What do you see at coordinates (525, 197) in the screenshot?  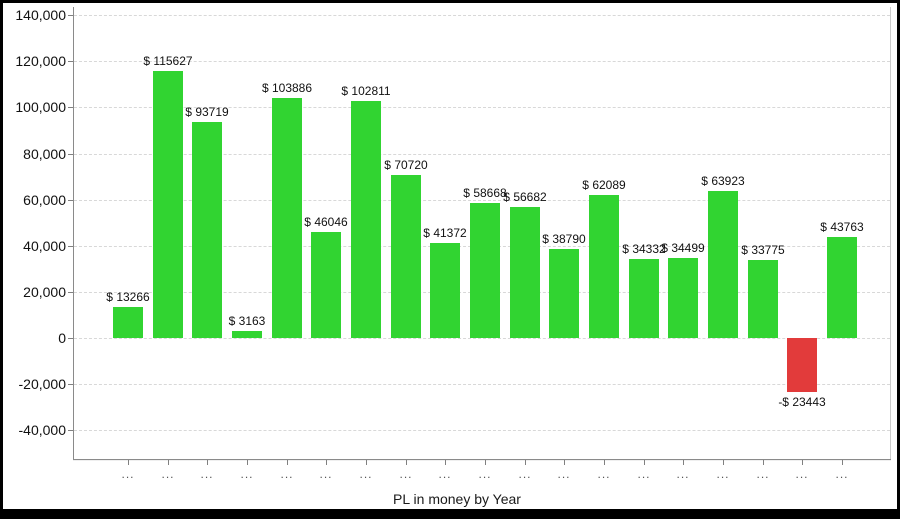 I see `bar-value-label: $ 56682` at bounding box center [525, 197].